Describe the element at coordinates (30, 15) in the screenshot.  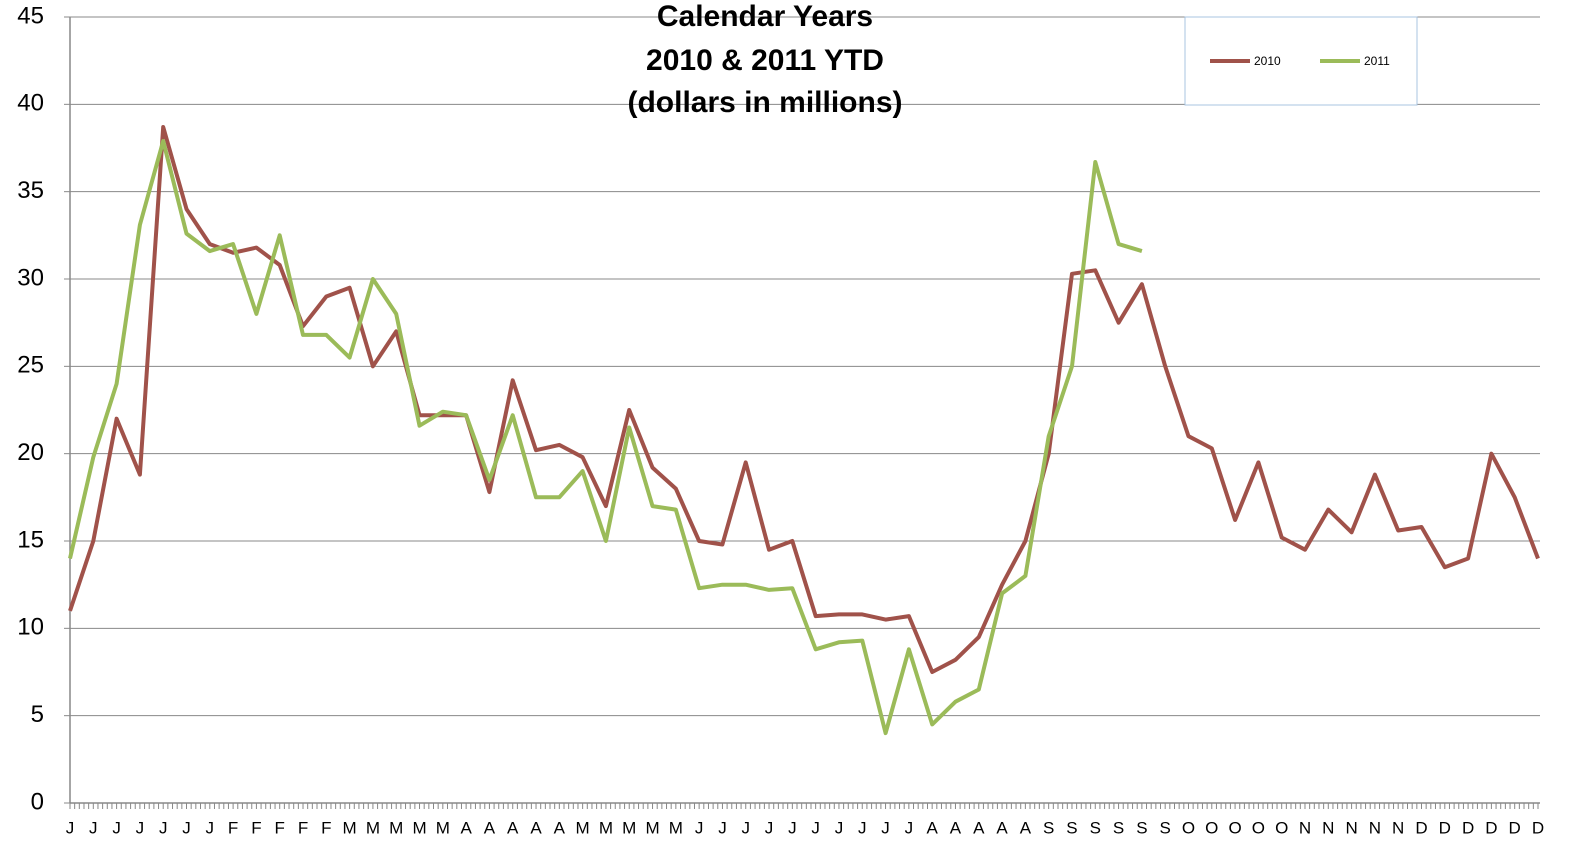
I see `y-tick-label: 45` at that location.